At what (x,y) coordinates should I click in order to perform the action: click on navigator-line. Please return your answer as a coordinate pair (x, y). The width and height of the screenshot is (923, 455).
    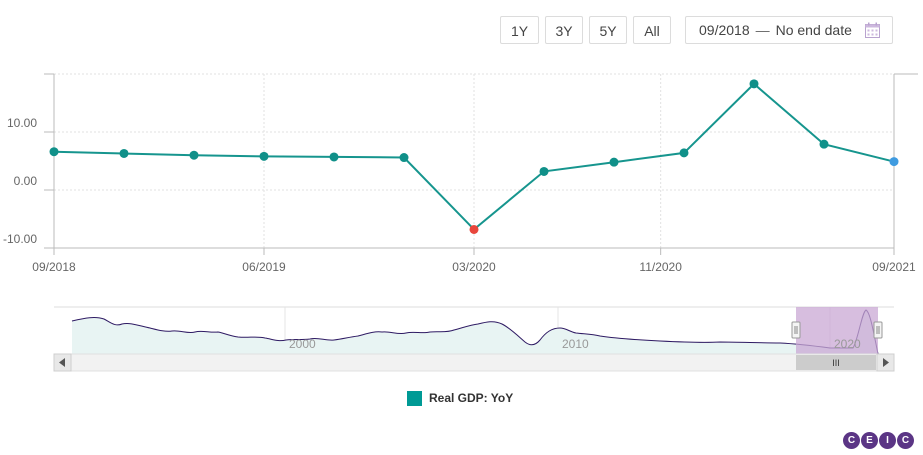
    Looking at the image, I should click on (475, 332).